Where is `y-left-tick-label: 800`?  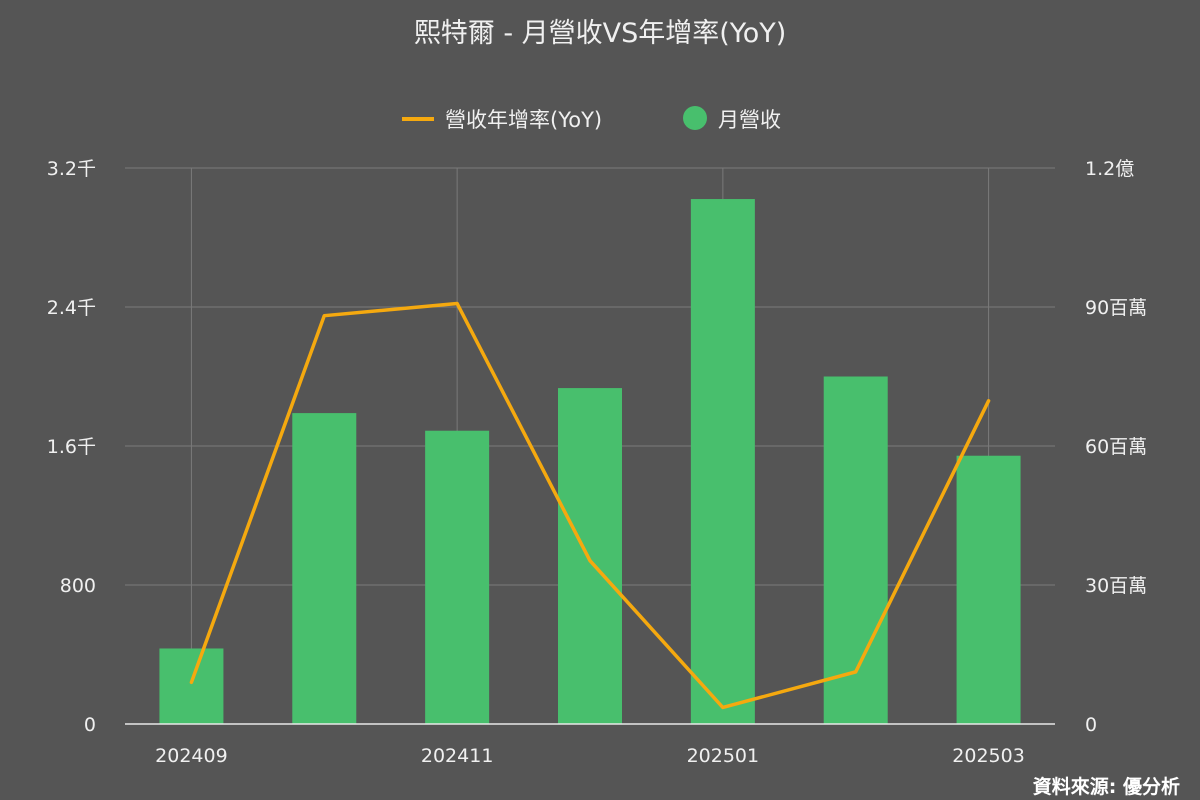 y-left-tick-label: 800 is located at coordinates (78, 586).